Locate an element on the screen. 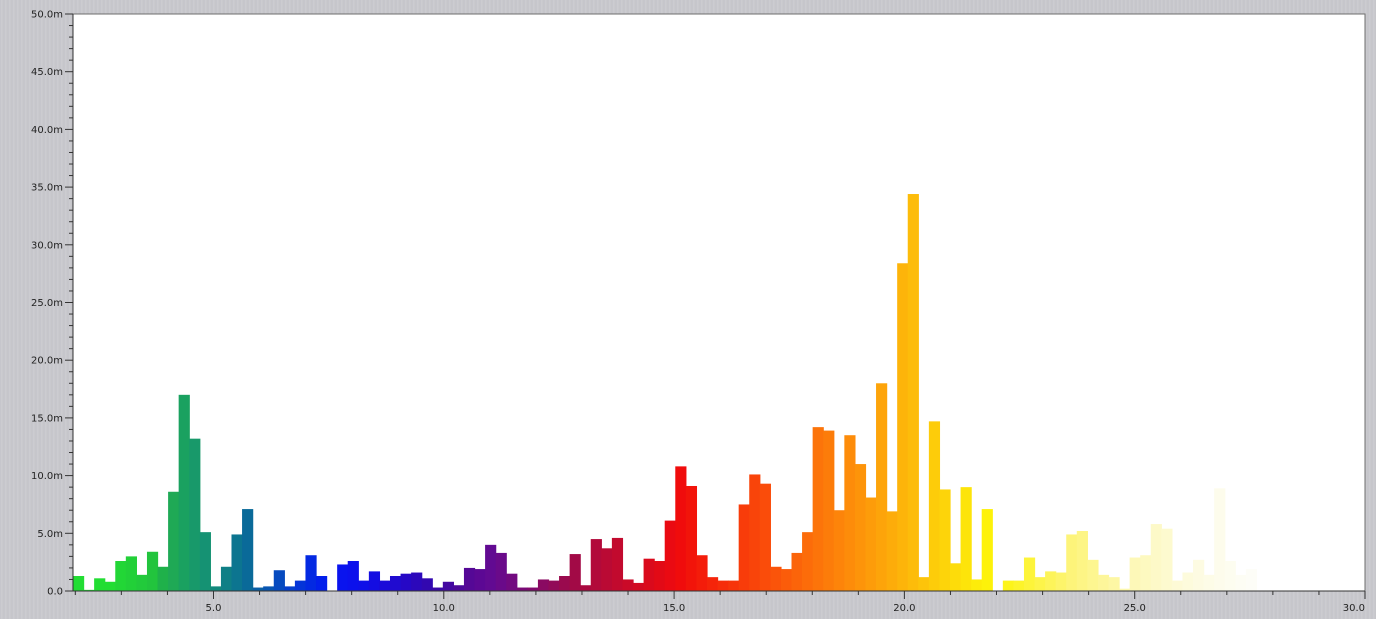 This screenshot has height=619, width=1376. y-tick-label: 25.0m is located at coordinates (47, 303).